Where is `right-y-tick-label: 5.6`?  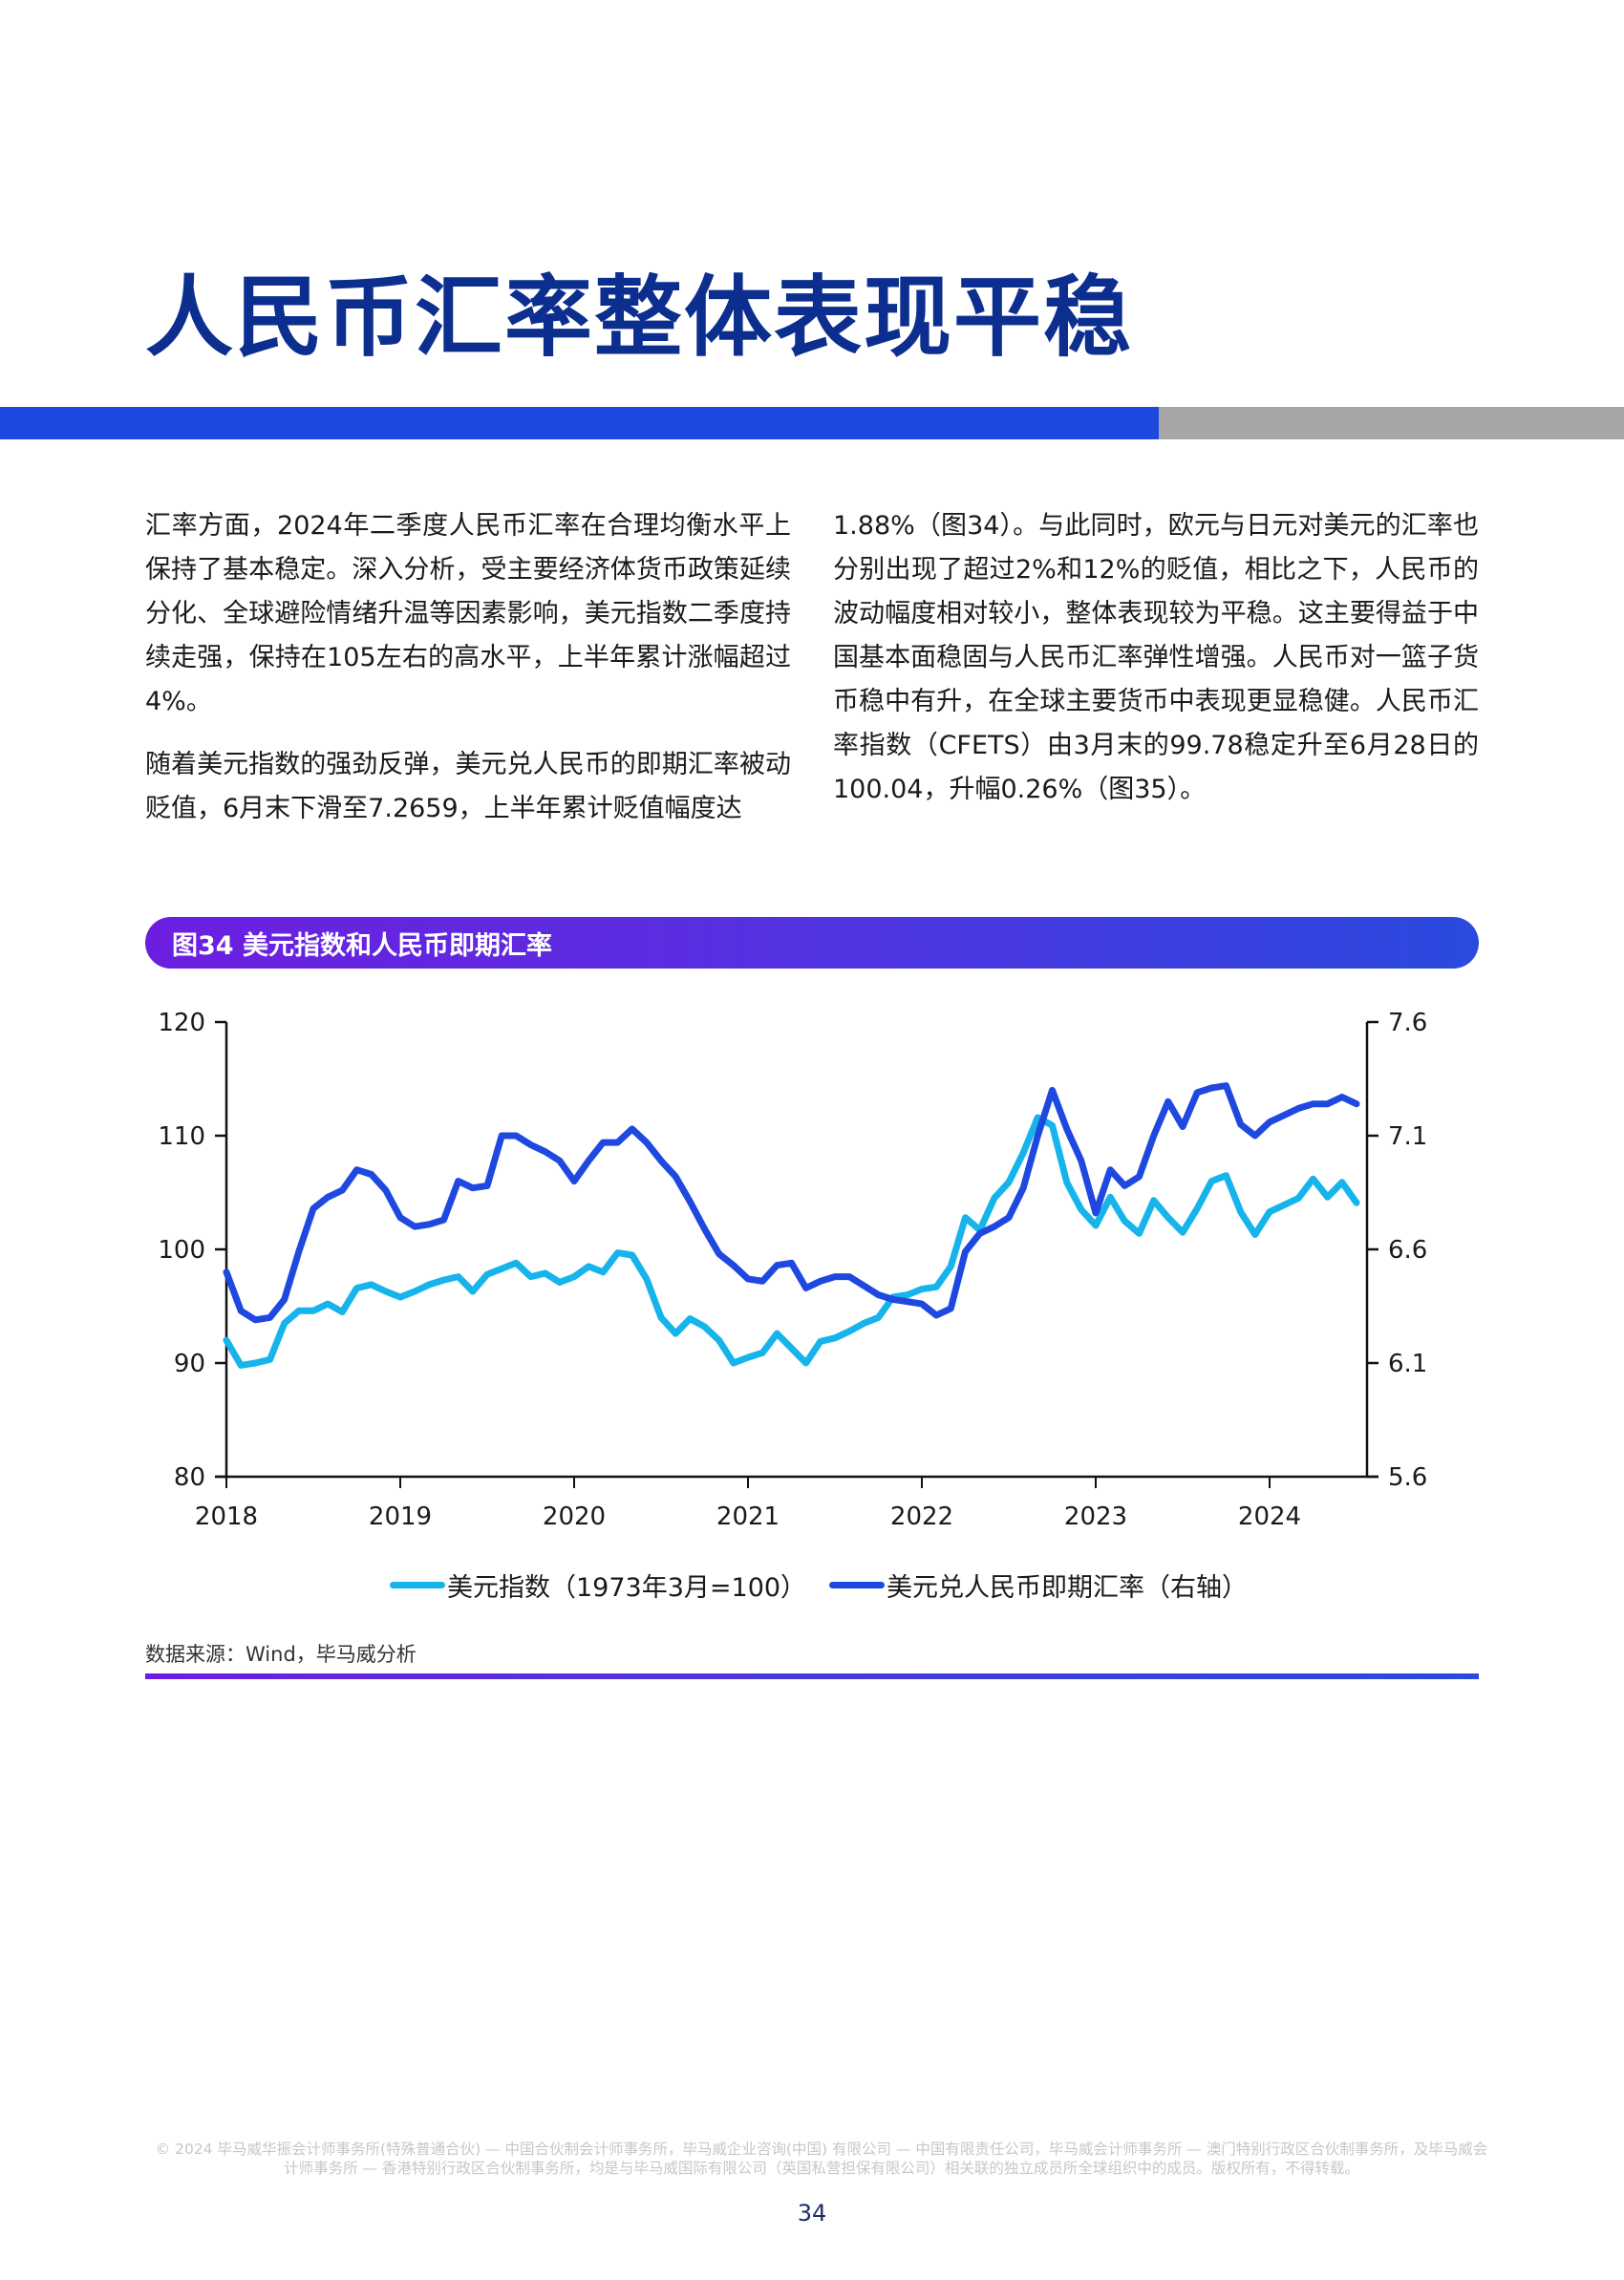
right-y-tick-label: 5.6 is located at coordinates (1407, 1477).